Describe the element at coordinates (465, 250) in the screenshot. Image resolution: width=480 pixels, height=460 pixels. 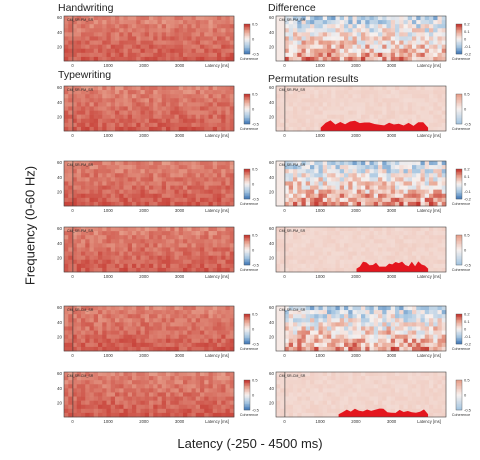
I see `colorbar-tick-label: 0` at that location.